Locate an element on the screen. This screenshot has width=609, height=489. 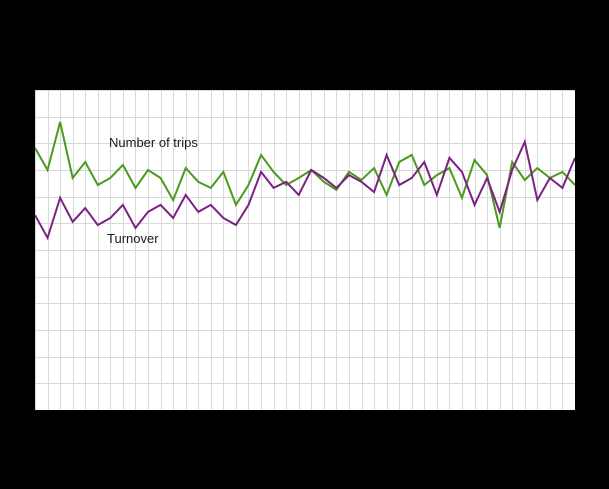
series-label-number-of-trips: Number of trips is located at coordinates (153, 142).